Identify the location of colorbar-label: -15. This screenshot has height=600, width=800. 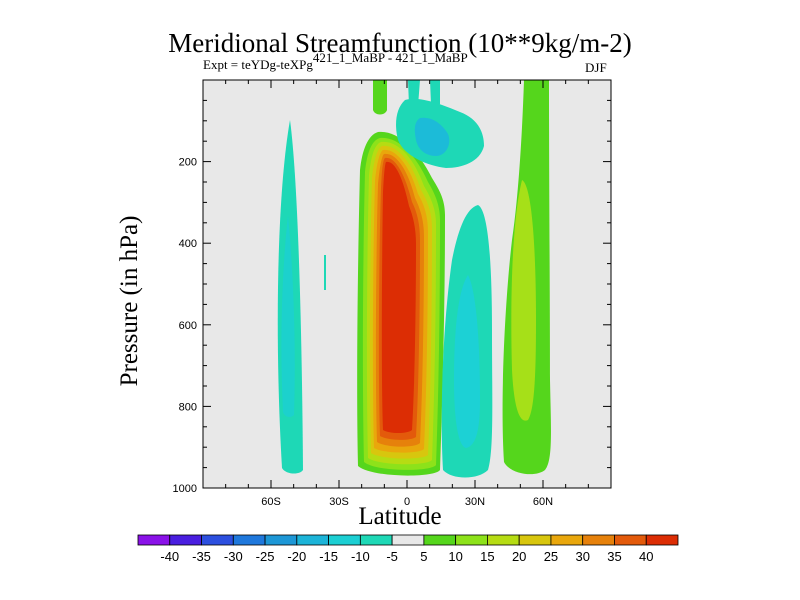
(328, 556).